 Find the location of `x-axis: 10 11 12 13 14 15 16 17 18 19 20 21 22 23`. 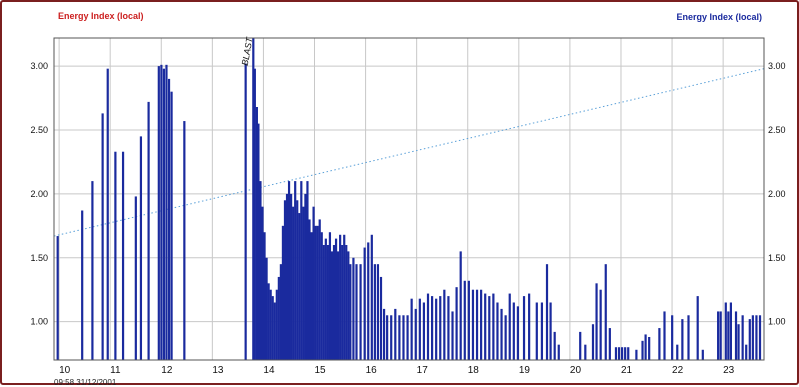

x-axis: 10 11 12 13 14 15 16 17 18 19 20 21 22 23 is located at coordinates (397, 370).